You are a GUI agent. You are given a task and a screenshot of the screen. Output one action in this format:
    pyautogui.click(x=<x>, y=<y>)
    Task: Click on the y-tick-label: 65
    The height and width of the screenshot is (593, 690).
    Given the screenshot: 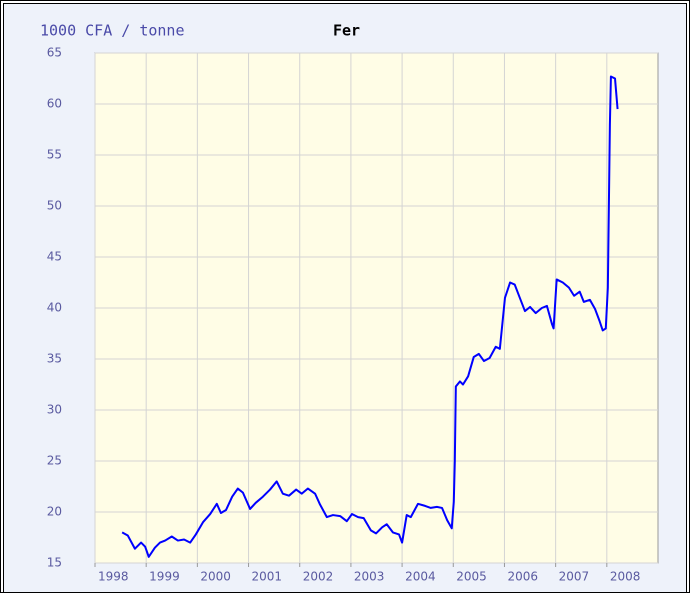 What is the action you would take?
    pyautogui.click(x=54, y=53)
    